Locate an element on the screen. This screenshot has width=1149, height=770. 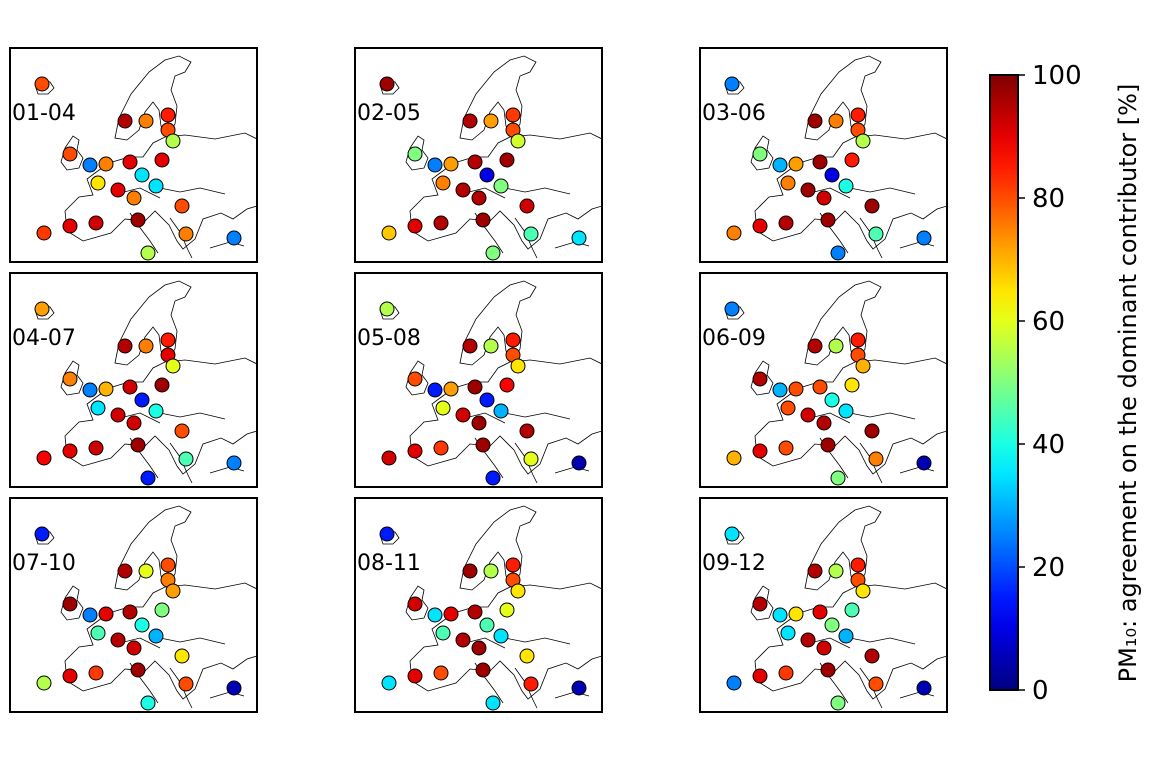
panel-label: 06-09 is located at coordinates (734, 338).